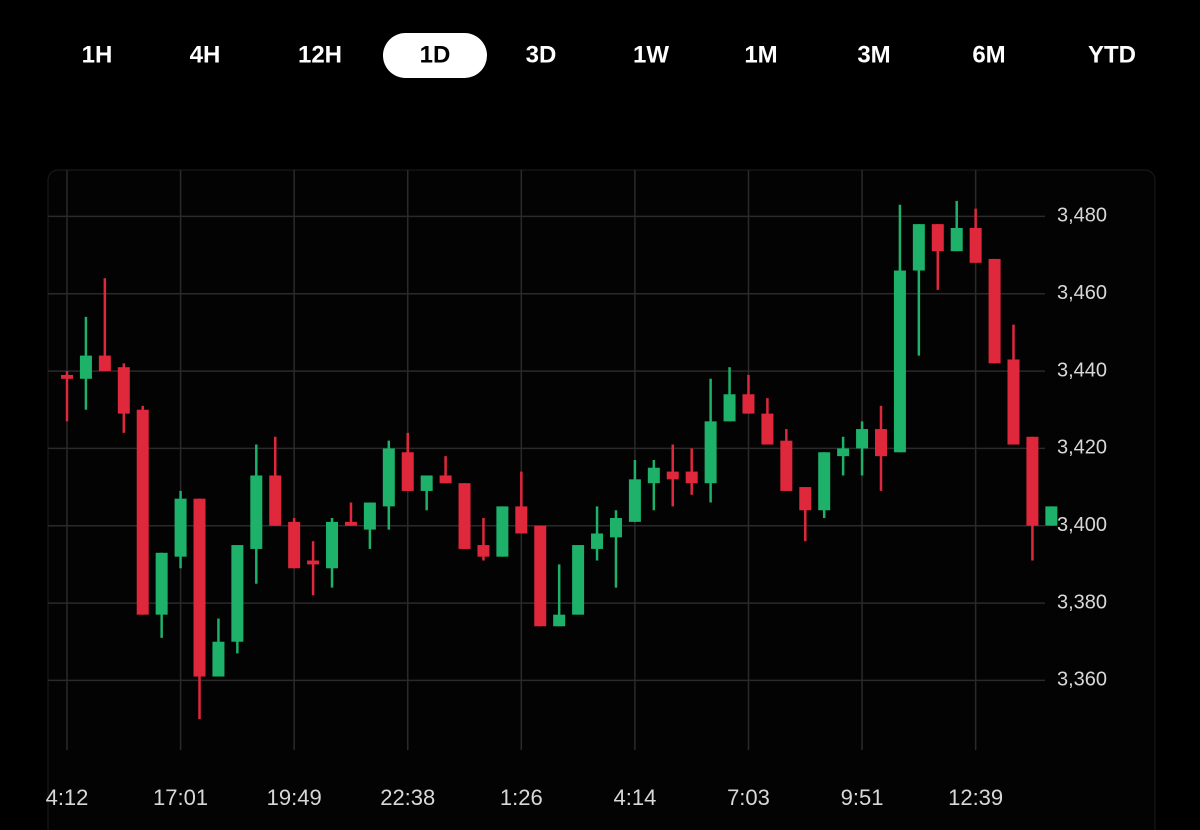 The height and width of the screenshot is (830, 1200). What do you see at coordinates (1082, 680) in the screenshot?
I see `y-tick-label: 3,360` at bounding box center [1082, 680].